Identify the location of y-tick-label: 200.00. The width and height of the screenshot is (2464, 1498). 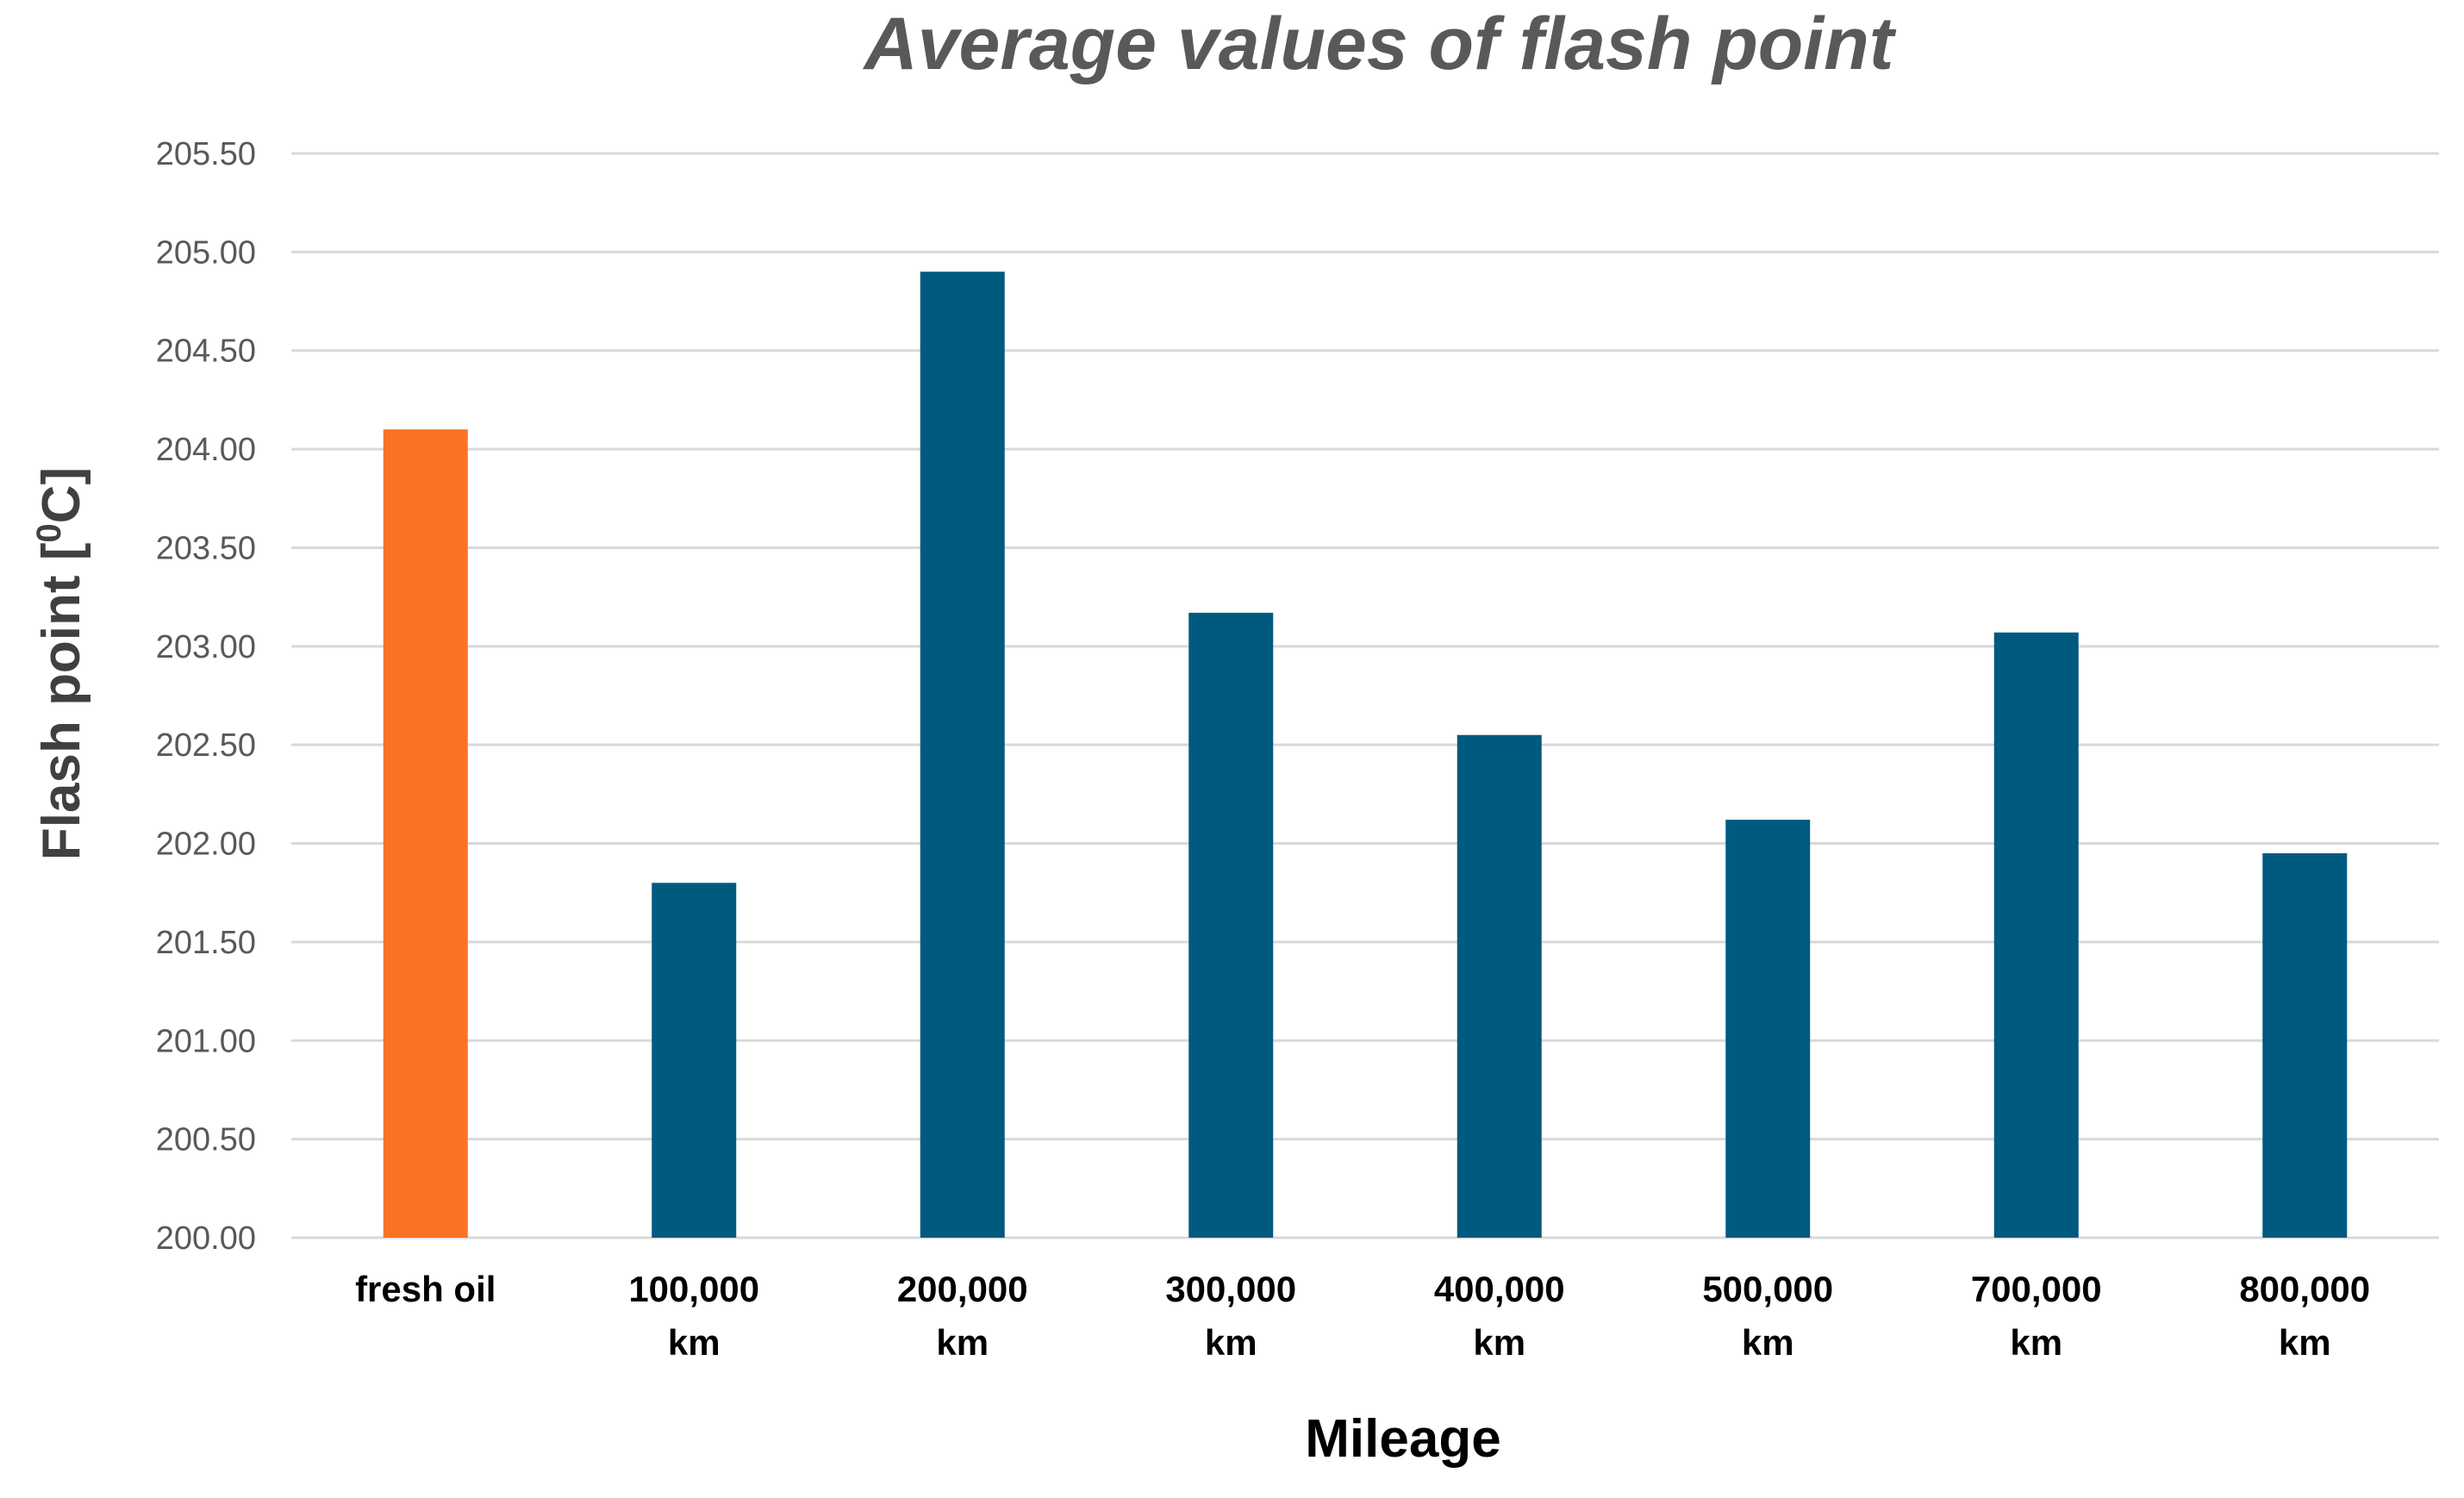
(206, 1238).